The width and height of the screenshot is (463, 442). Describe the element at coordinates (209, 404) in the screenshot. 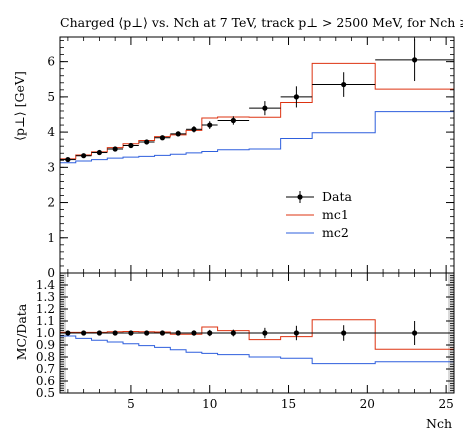

I see `x-tick-label: 10` at that location.